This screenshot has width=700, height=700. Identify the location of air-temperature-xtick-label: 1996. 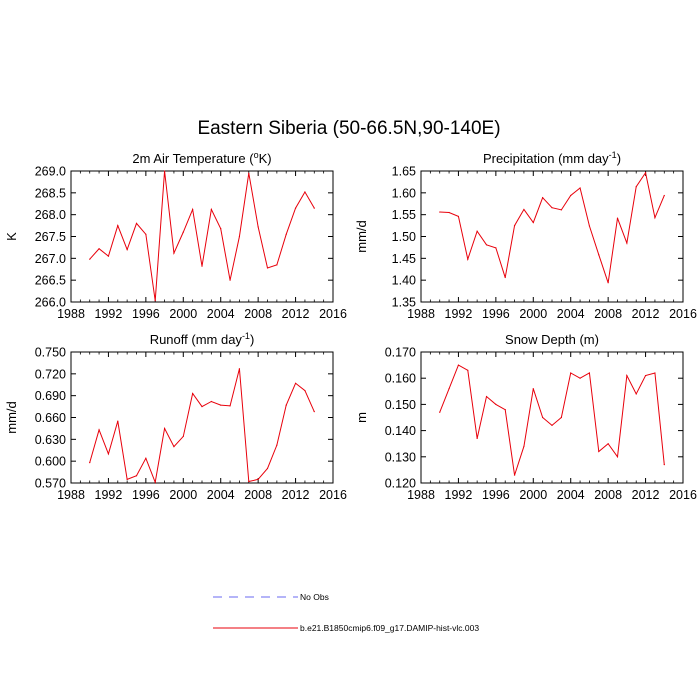
(146, 314).